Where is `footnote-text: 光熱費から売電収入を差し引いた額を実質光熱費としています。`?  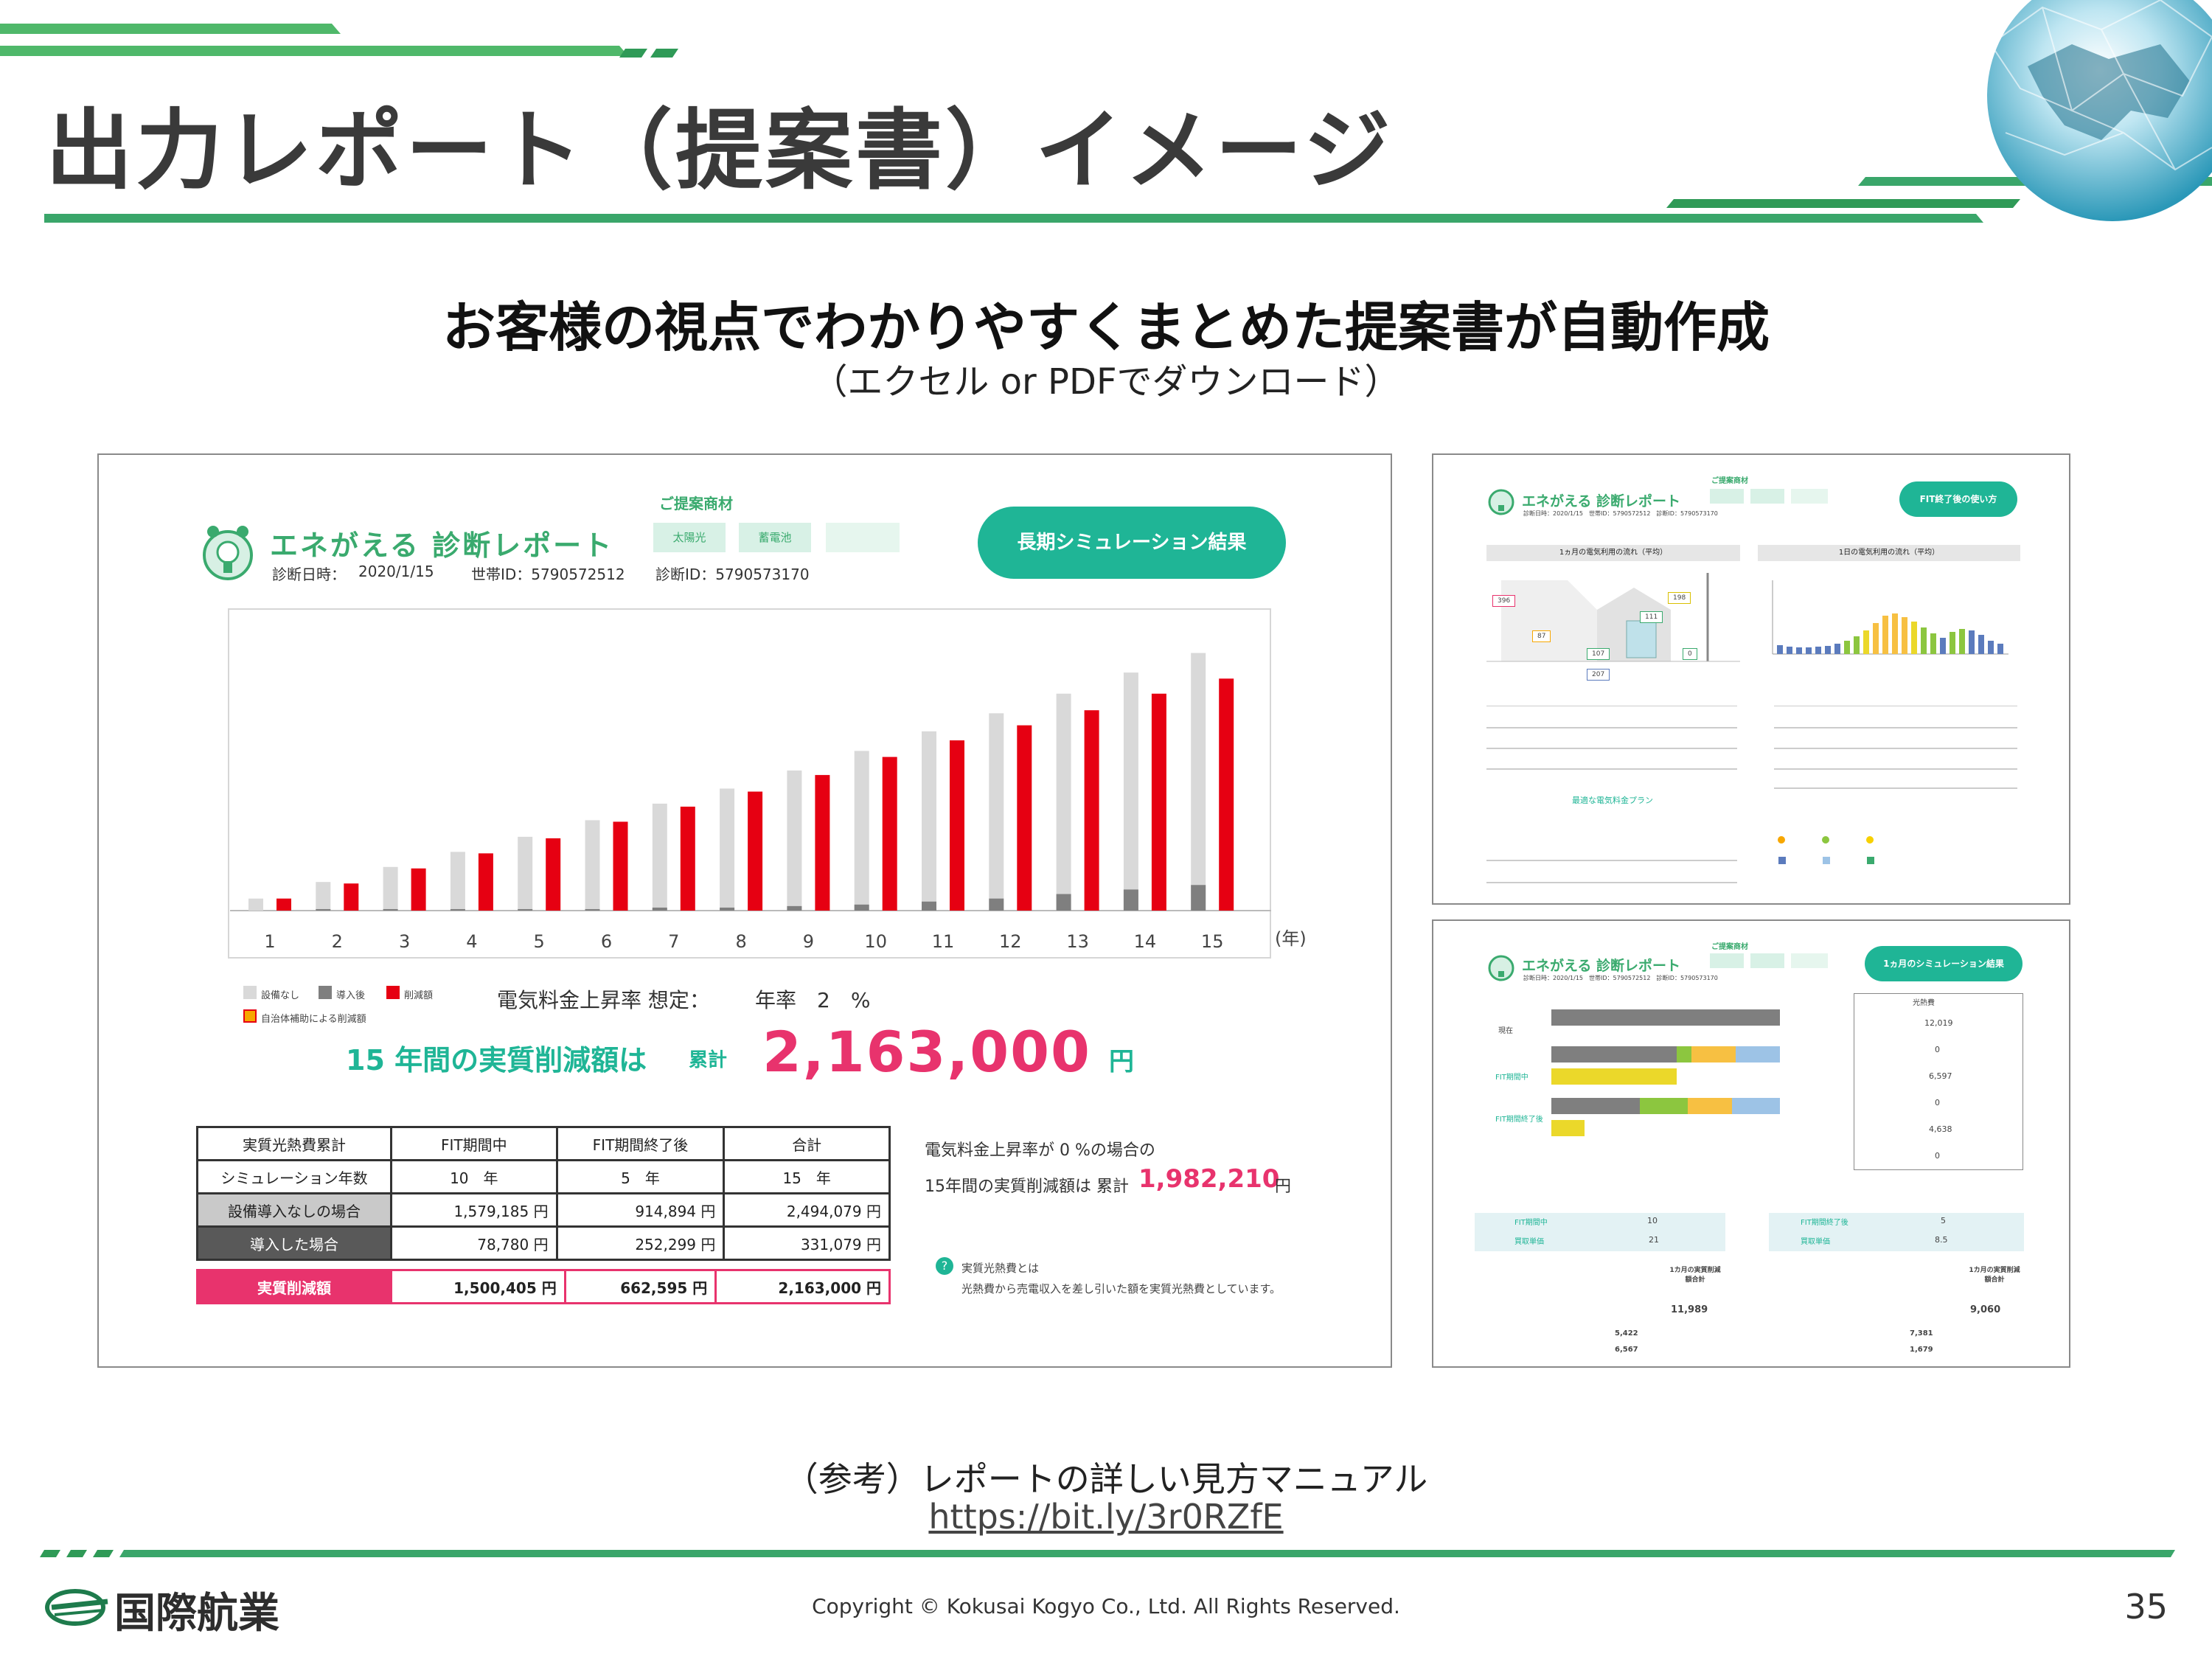
footnote-text: 光熱費から売電収入を差し引いた額を実質光熱費としています。 is located at coordinates (1121, 1288).